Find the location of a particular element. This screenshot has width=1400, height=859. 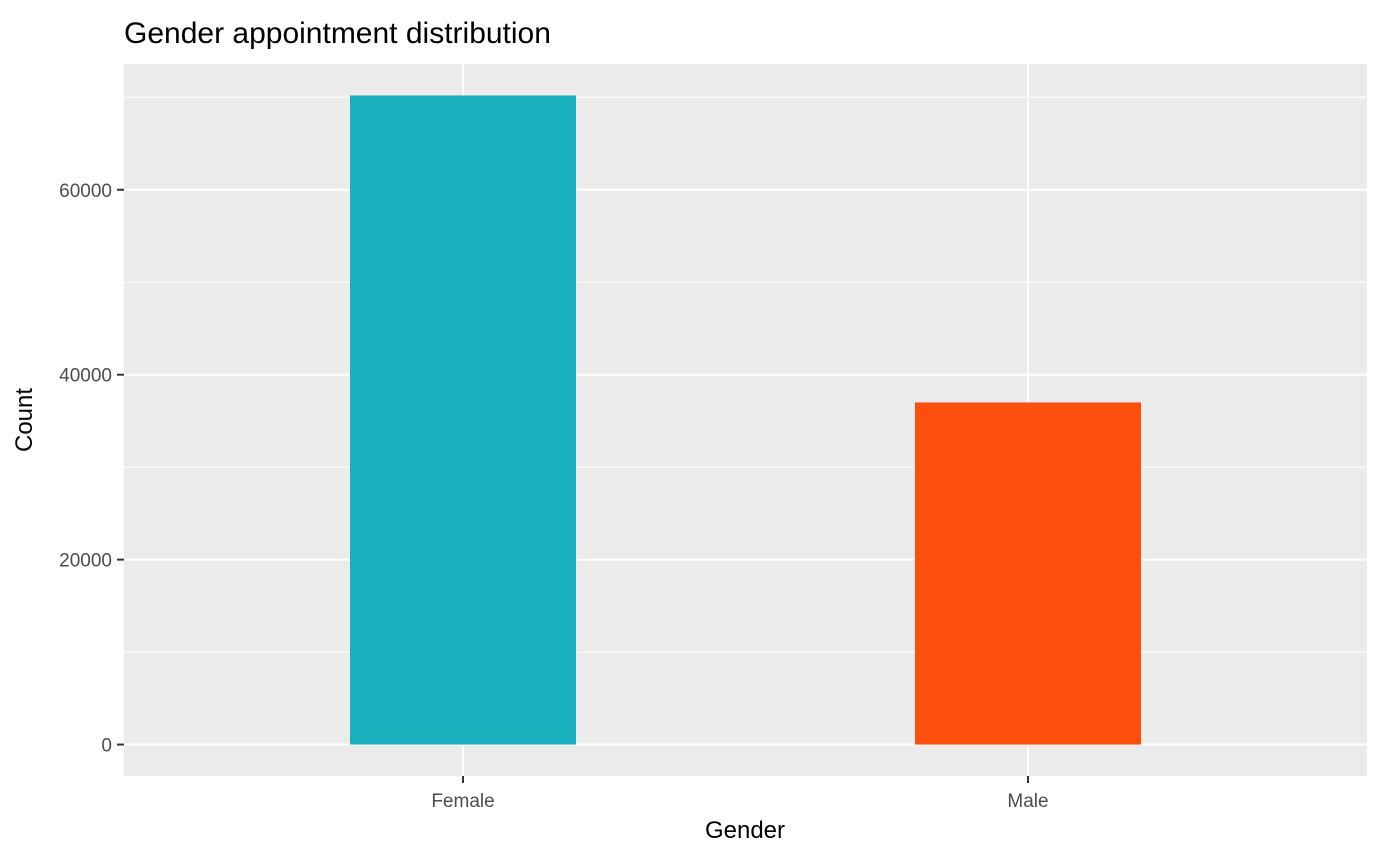

bar-female is located at coordinates (463, 420).